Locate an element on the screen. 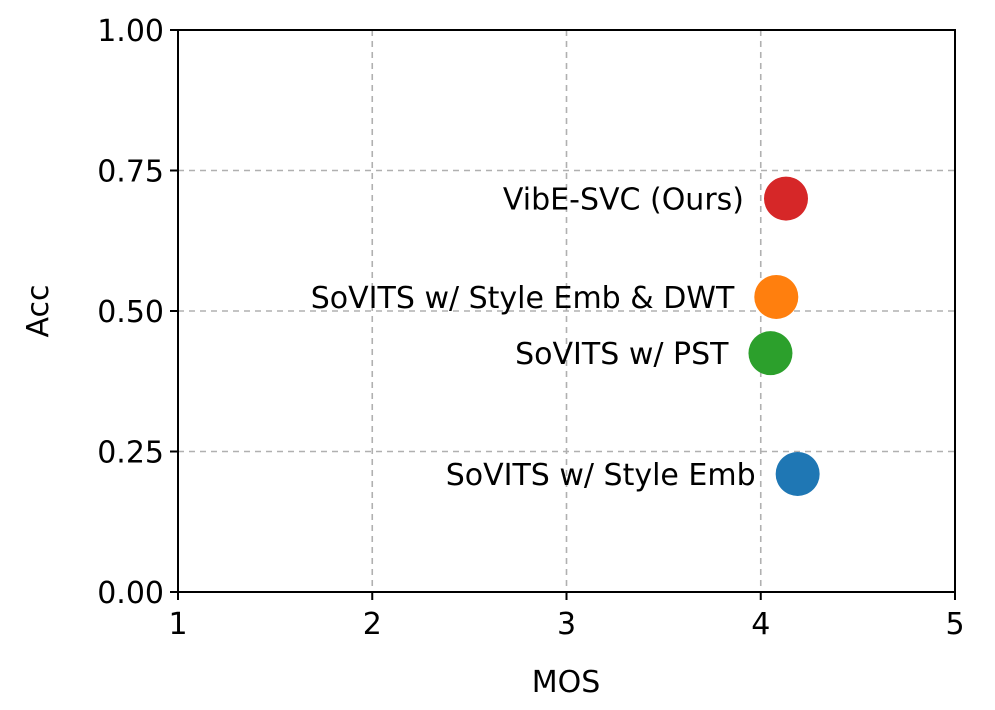  x-axis-title: MOS is located at coordinates (566, 682).